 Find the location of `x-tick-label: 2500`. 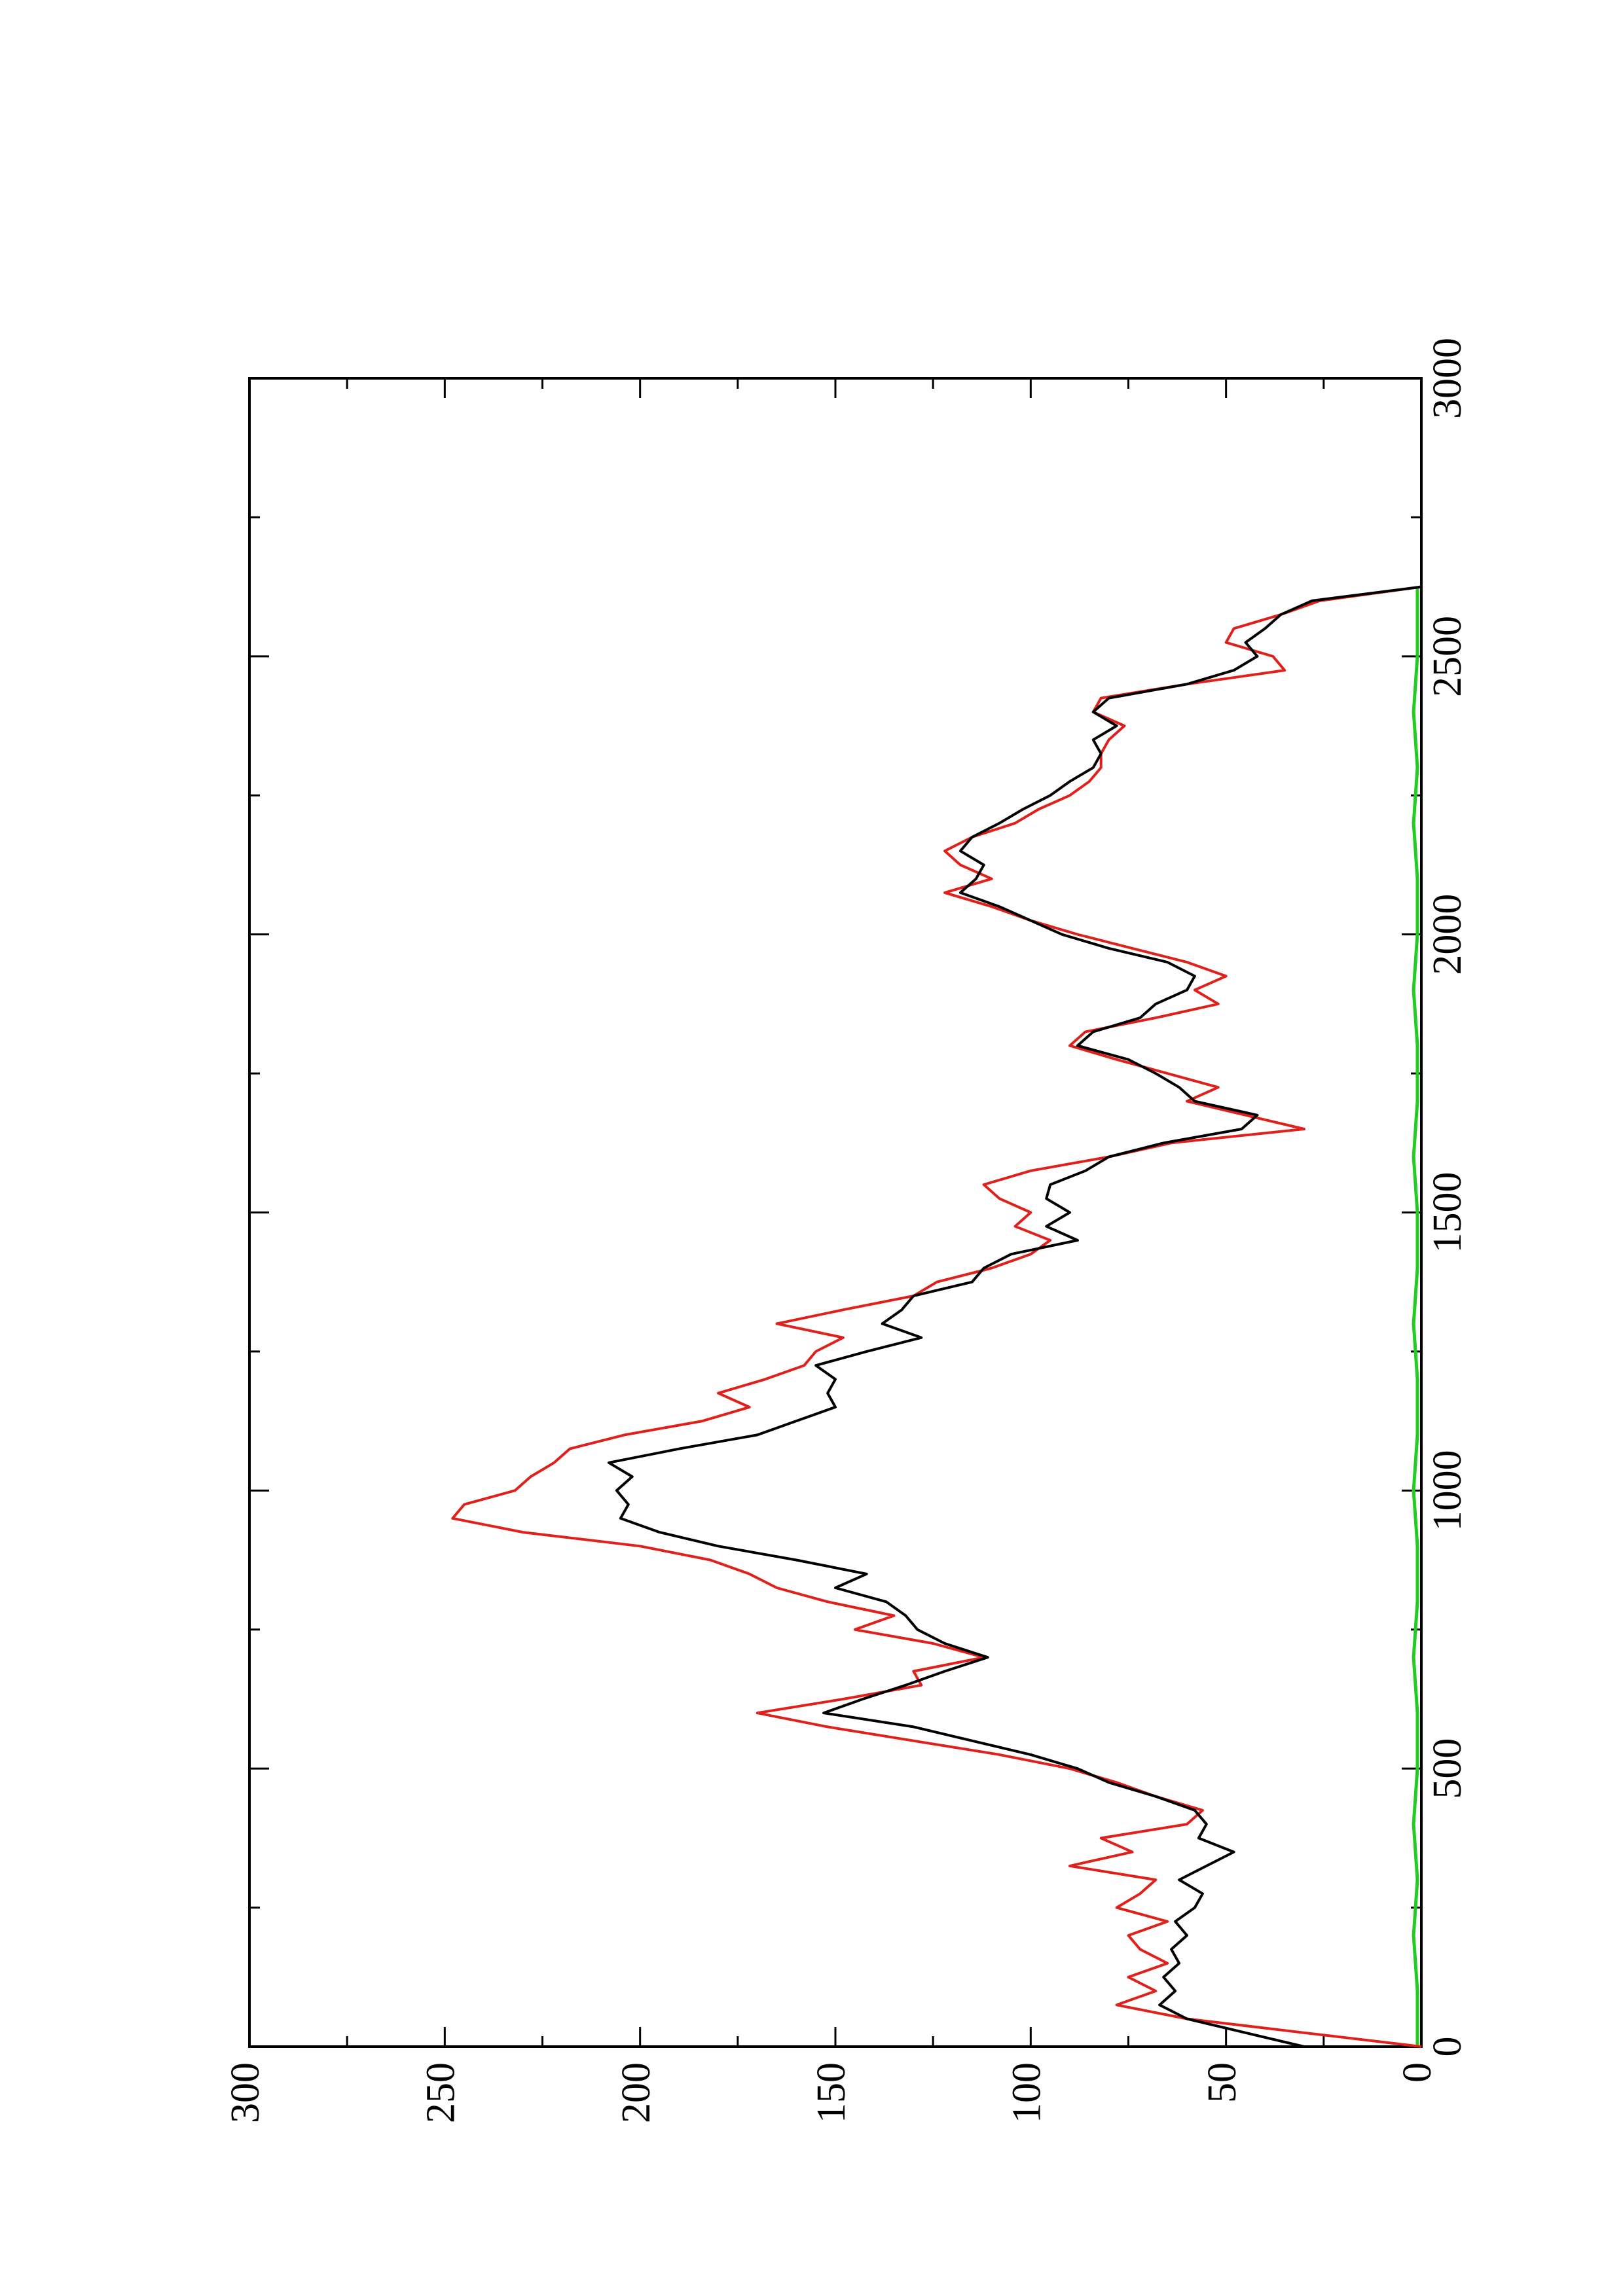

x-tick-label: 2500 is located at coordinates (1447, 656).